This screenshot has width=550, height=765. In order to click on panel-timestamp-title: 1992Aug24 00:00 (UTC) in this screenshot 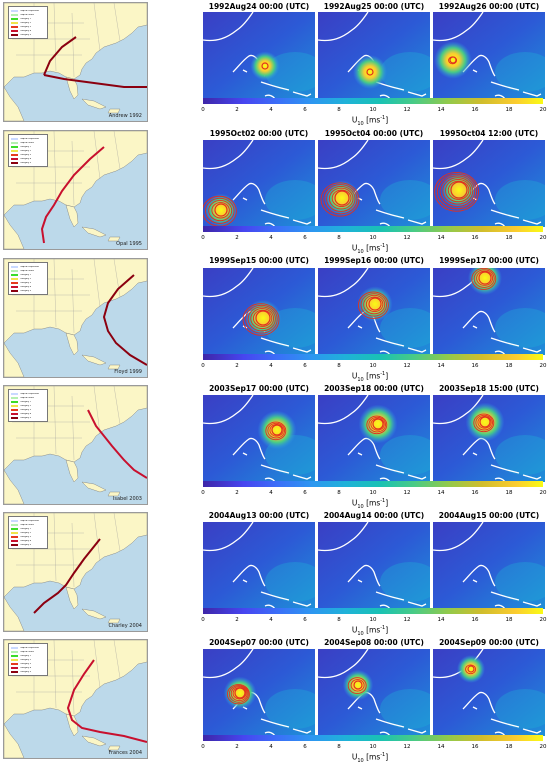, I will do `click(259, 6)`.